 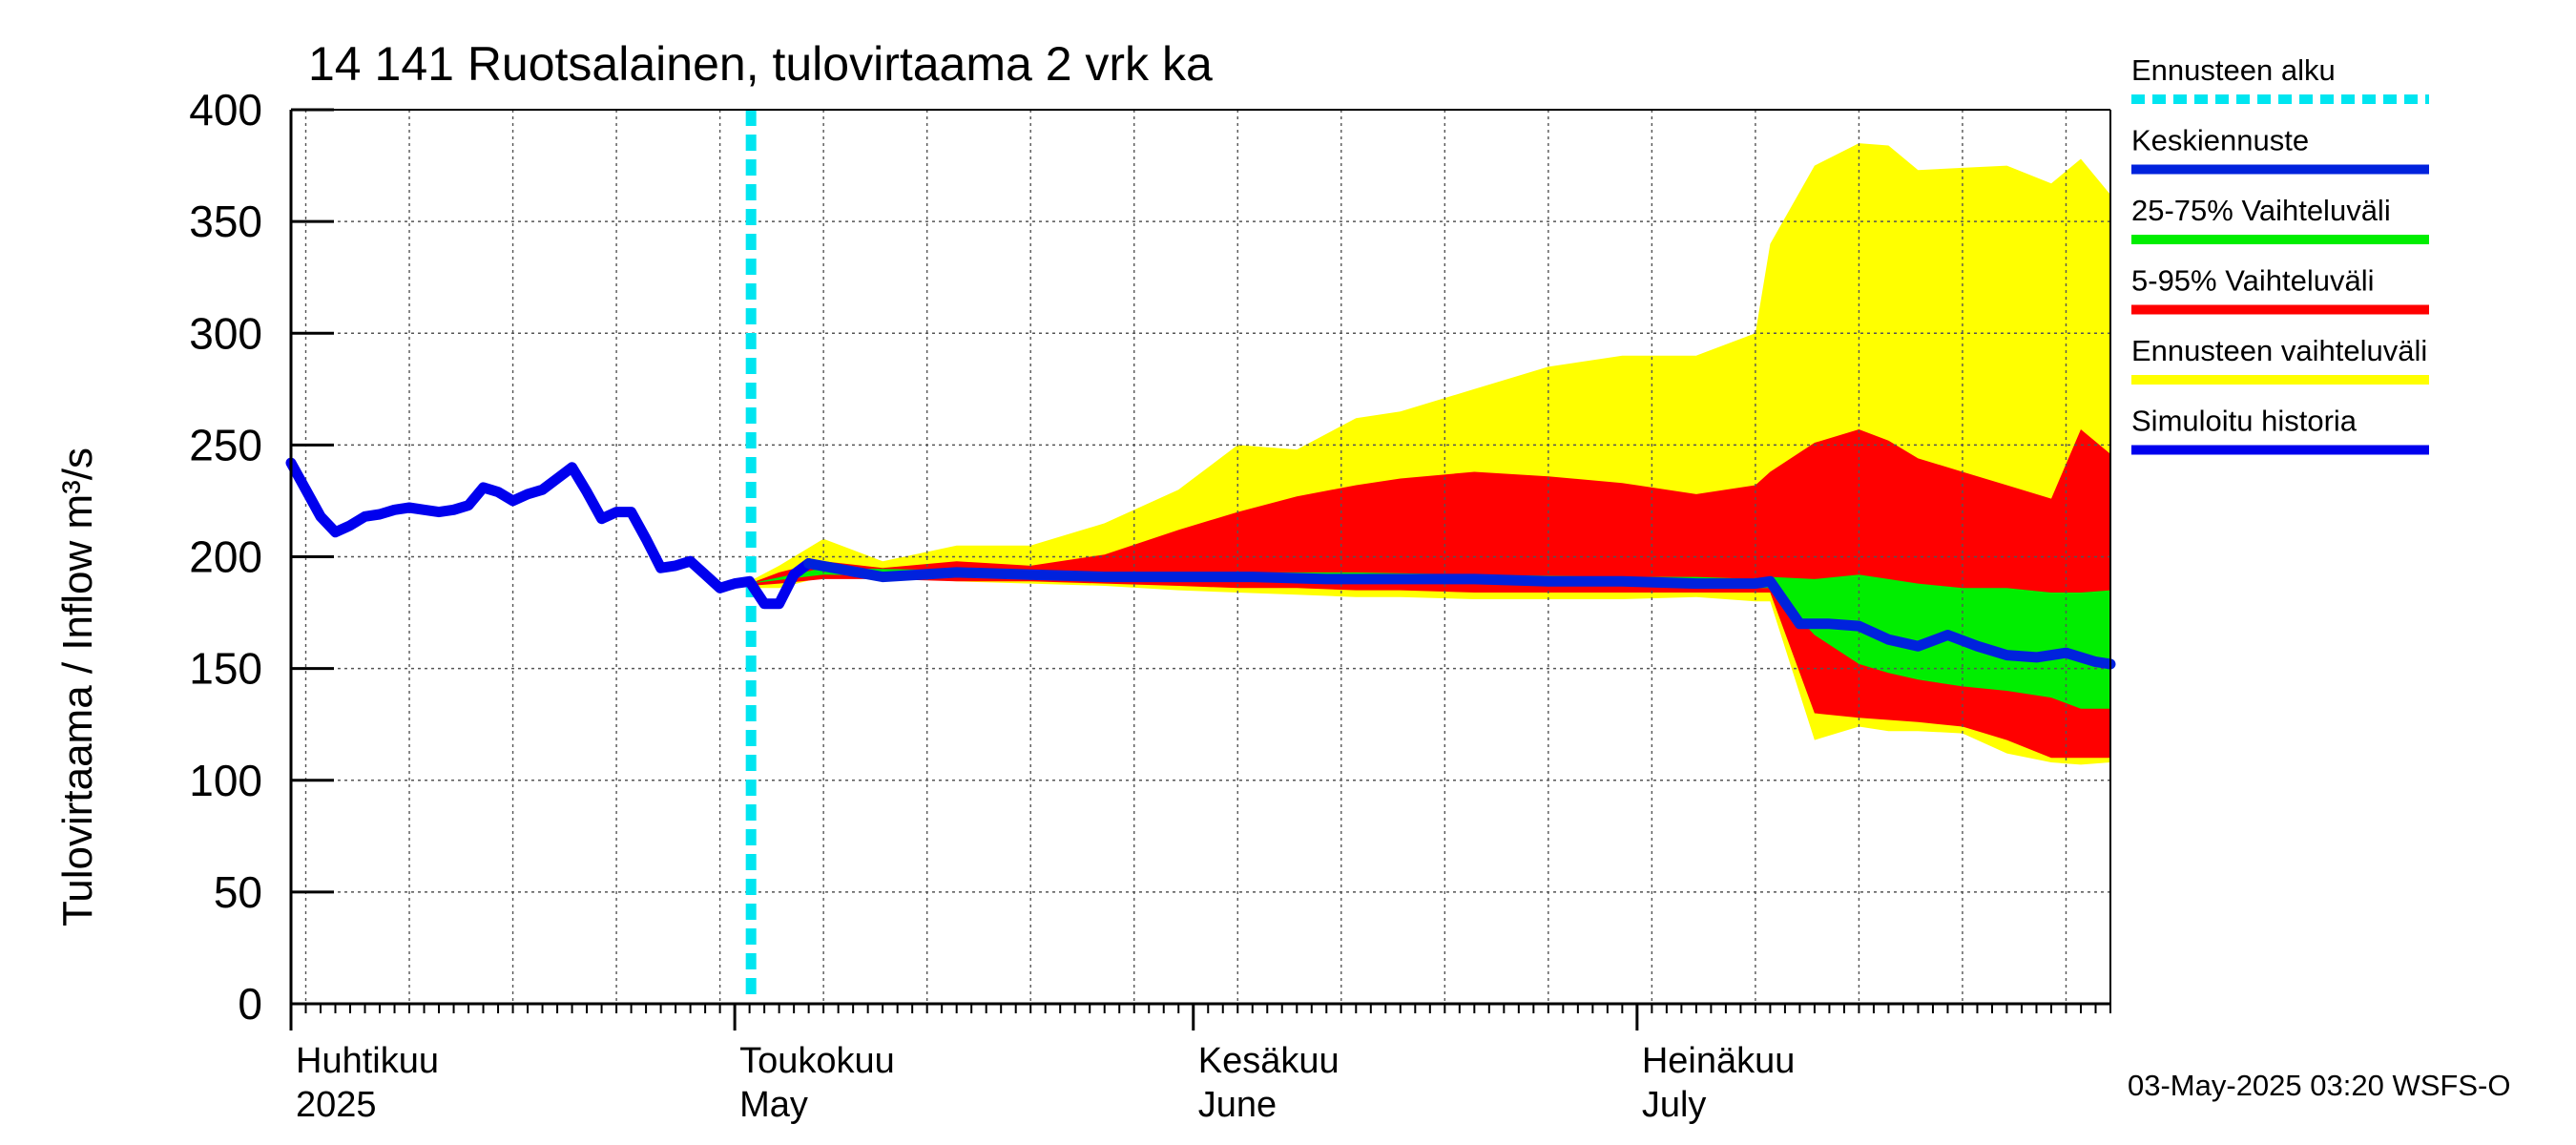 I want to click on y-tick-label: 0, so click(x=250, y=1004).